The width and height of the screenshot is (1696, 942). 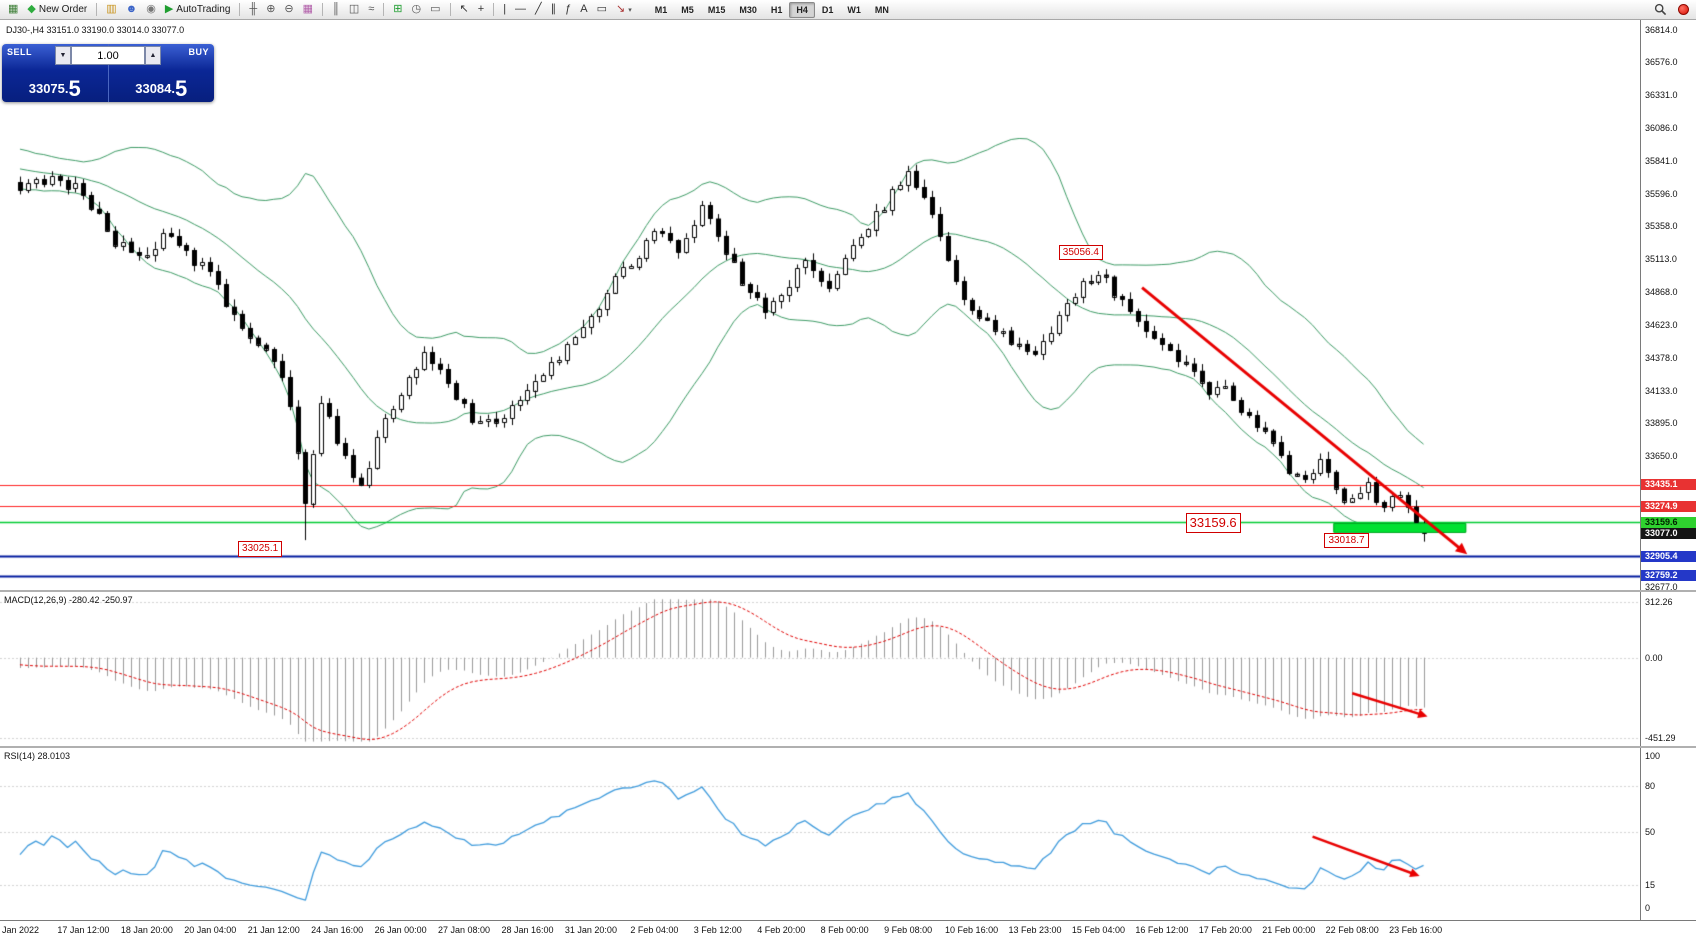 I want to click on one-click-trading-panel: SELL 33075.5 BUY 33084.5 ▼ ▲, so click(x=108, y=73).